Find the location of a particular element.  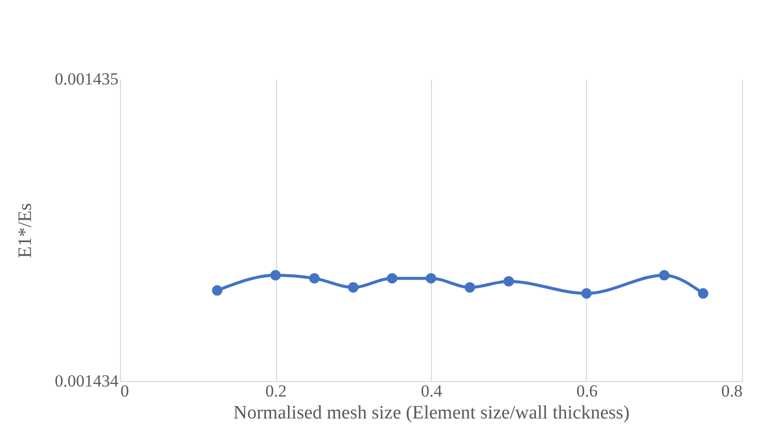

x-tick-label: 0.2 is located at coordinates (276, 391).